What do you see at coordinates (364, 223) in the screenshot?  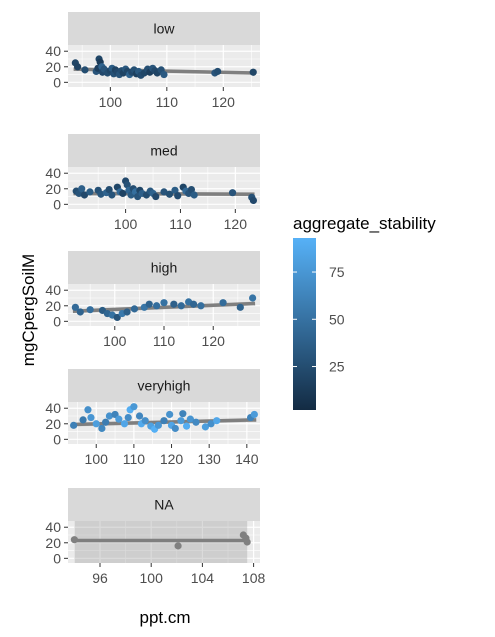 I see `legend-title: aggregate_stability` at bounding box center [364, 223].